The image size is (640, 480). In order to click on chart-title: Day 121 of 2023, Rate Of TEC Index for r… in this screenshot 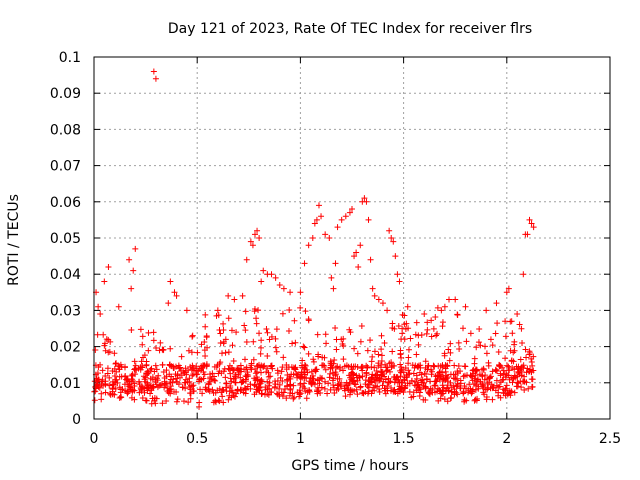, I will do `click(350, 29)`.